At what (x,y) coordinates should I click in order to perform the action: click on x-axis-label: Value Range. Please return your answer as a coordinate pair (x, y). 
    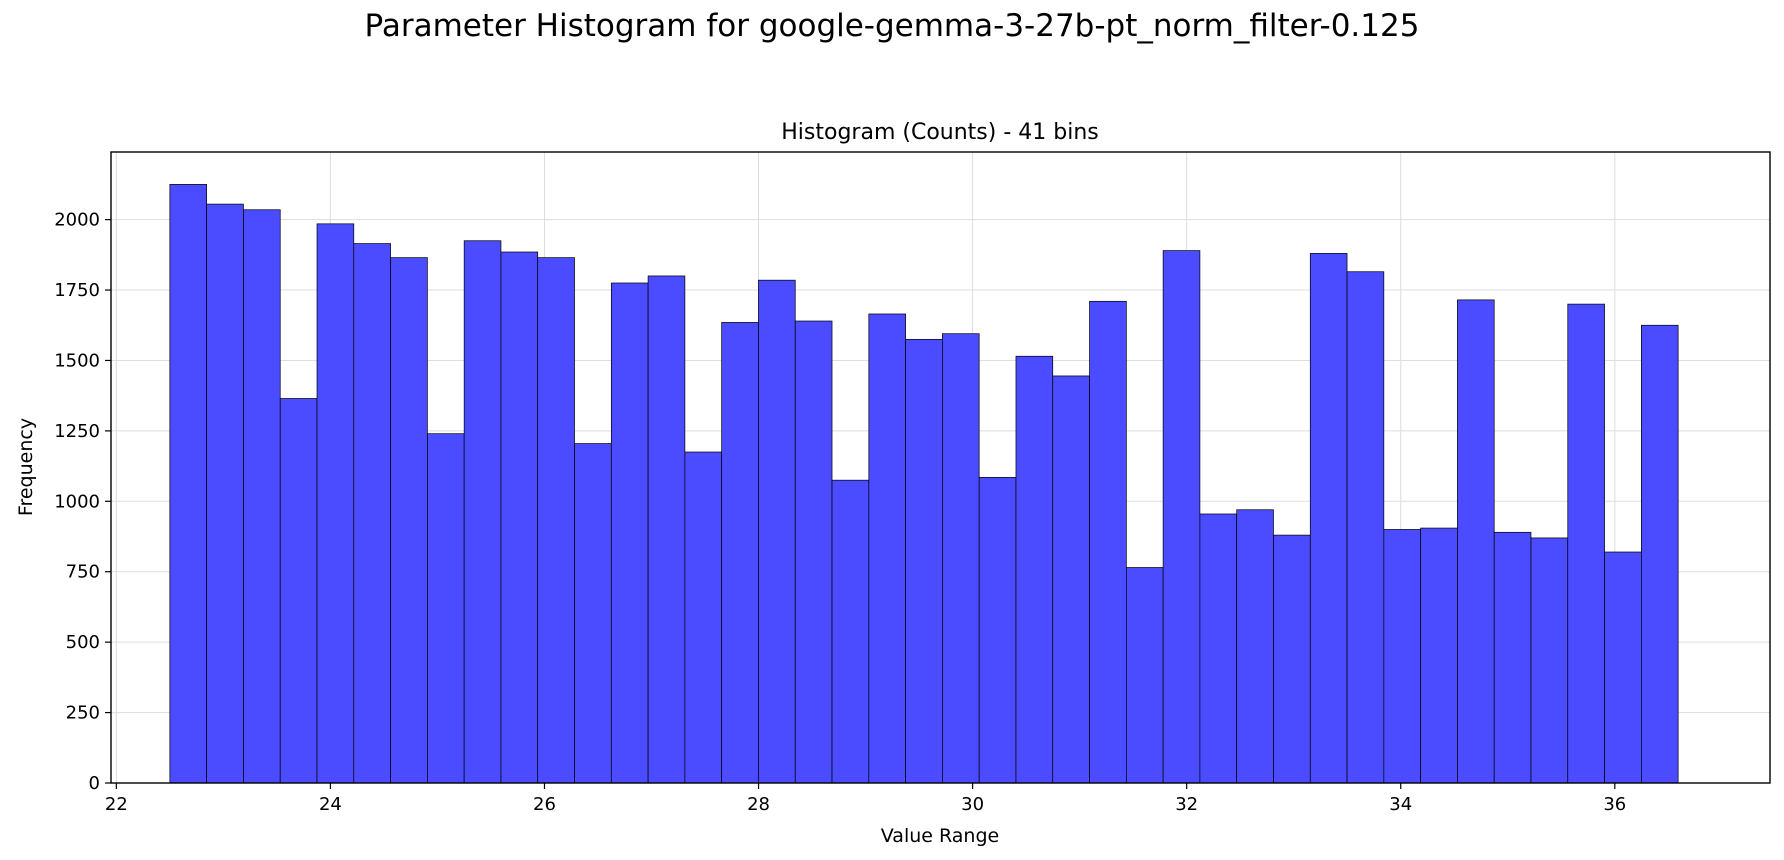
    Looking at the image, I should click on (940, 836).